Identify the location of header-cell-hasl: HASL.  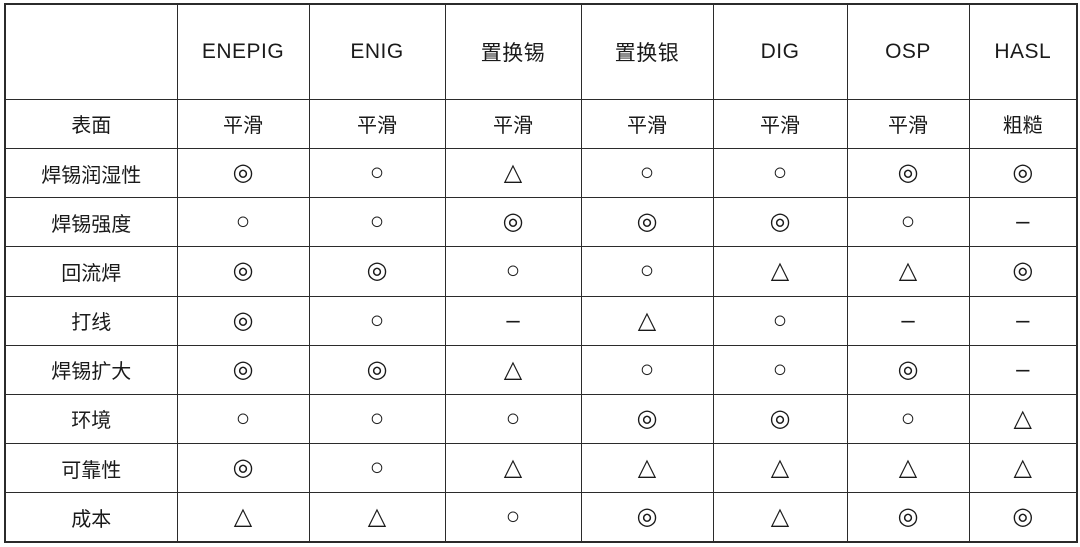
(1023, 51).